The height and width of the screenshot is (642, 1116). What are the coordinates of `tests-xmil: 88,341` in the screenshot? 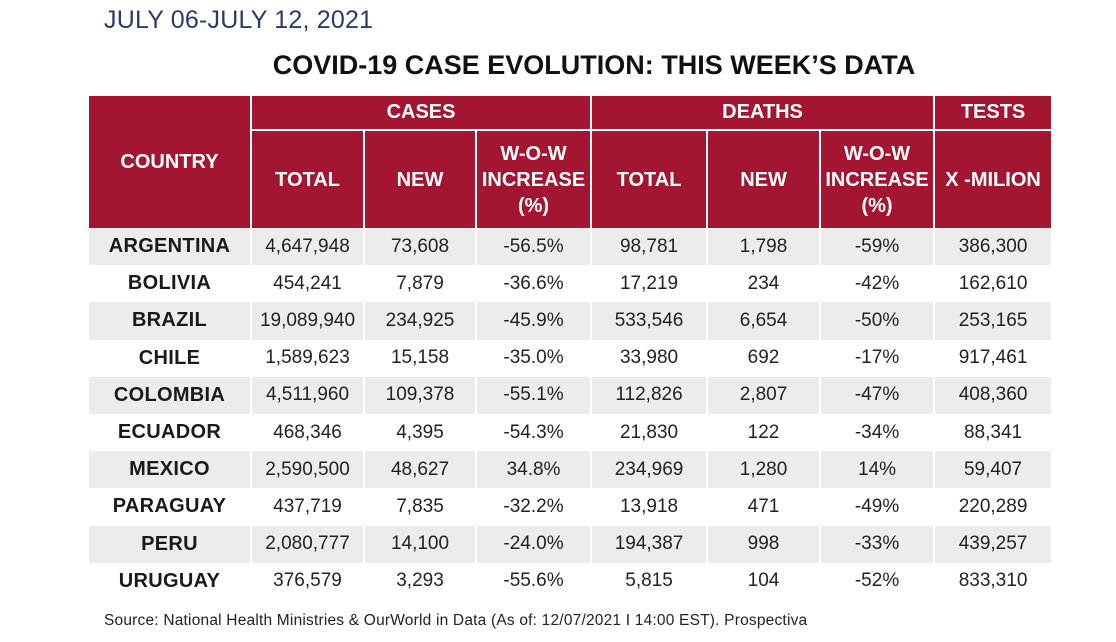 It's located at (993, 432).